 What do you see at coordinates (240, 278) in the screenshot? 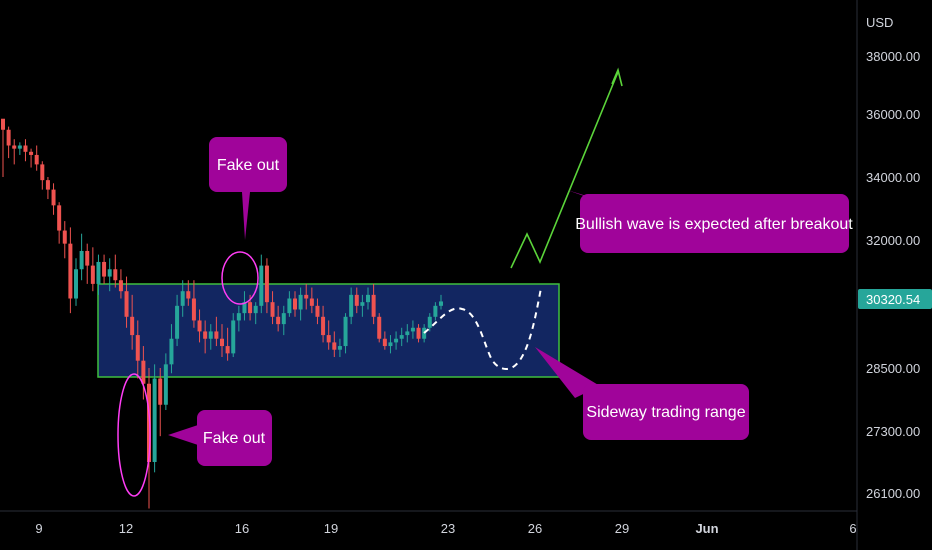
I see `fake-out-top-ellipse` at bounding box center [240, 278].